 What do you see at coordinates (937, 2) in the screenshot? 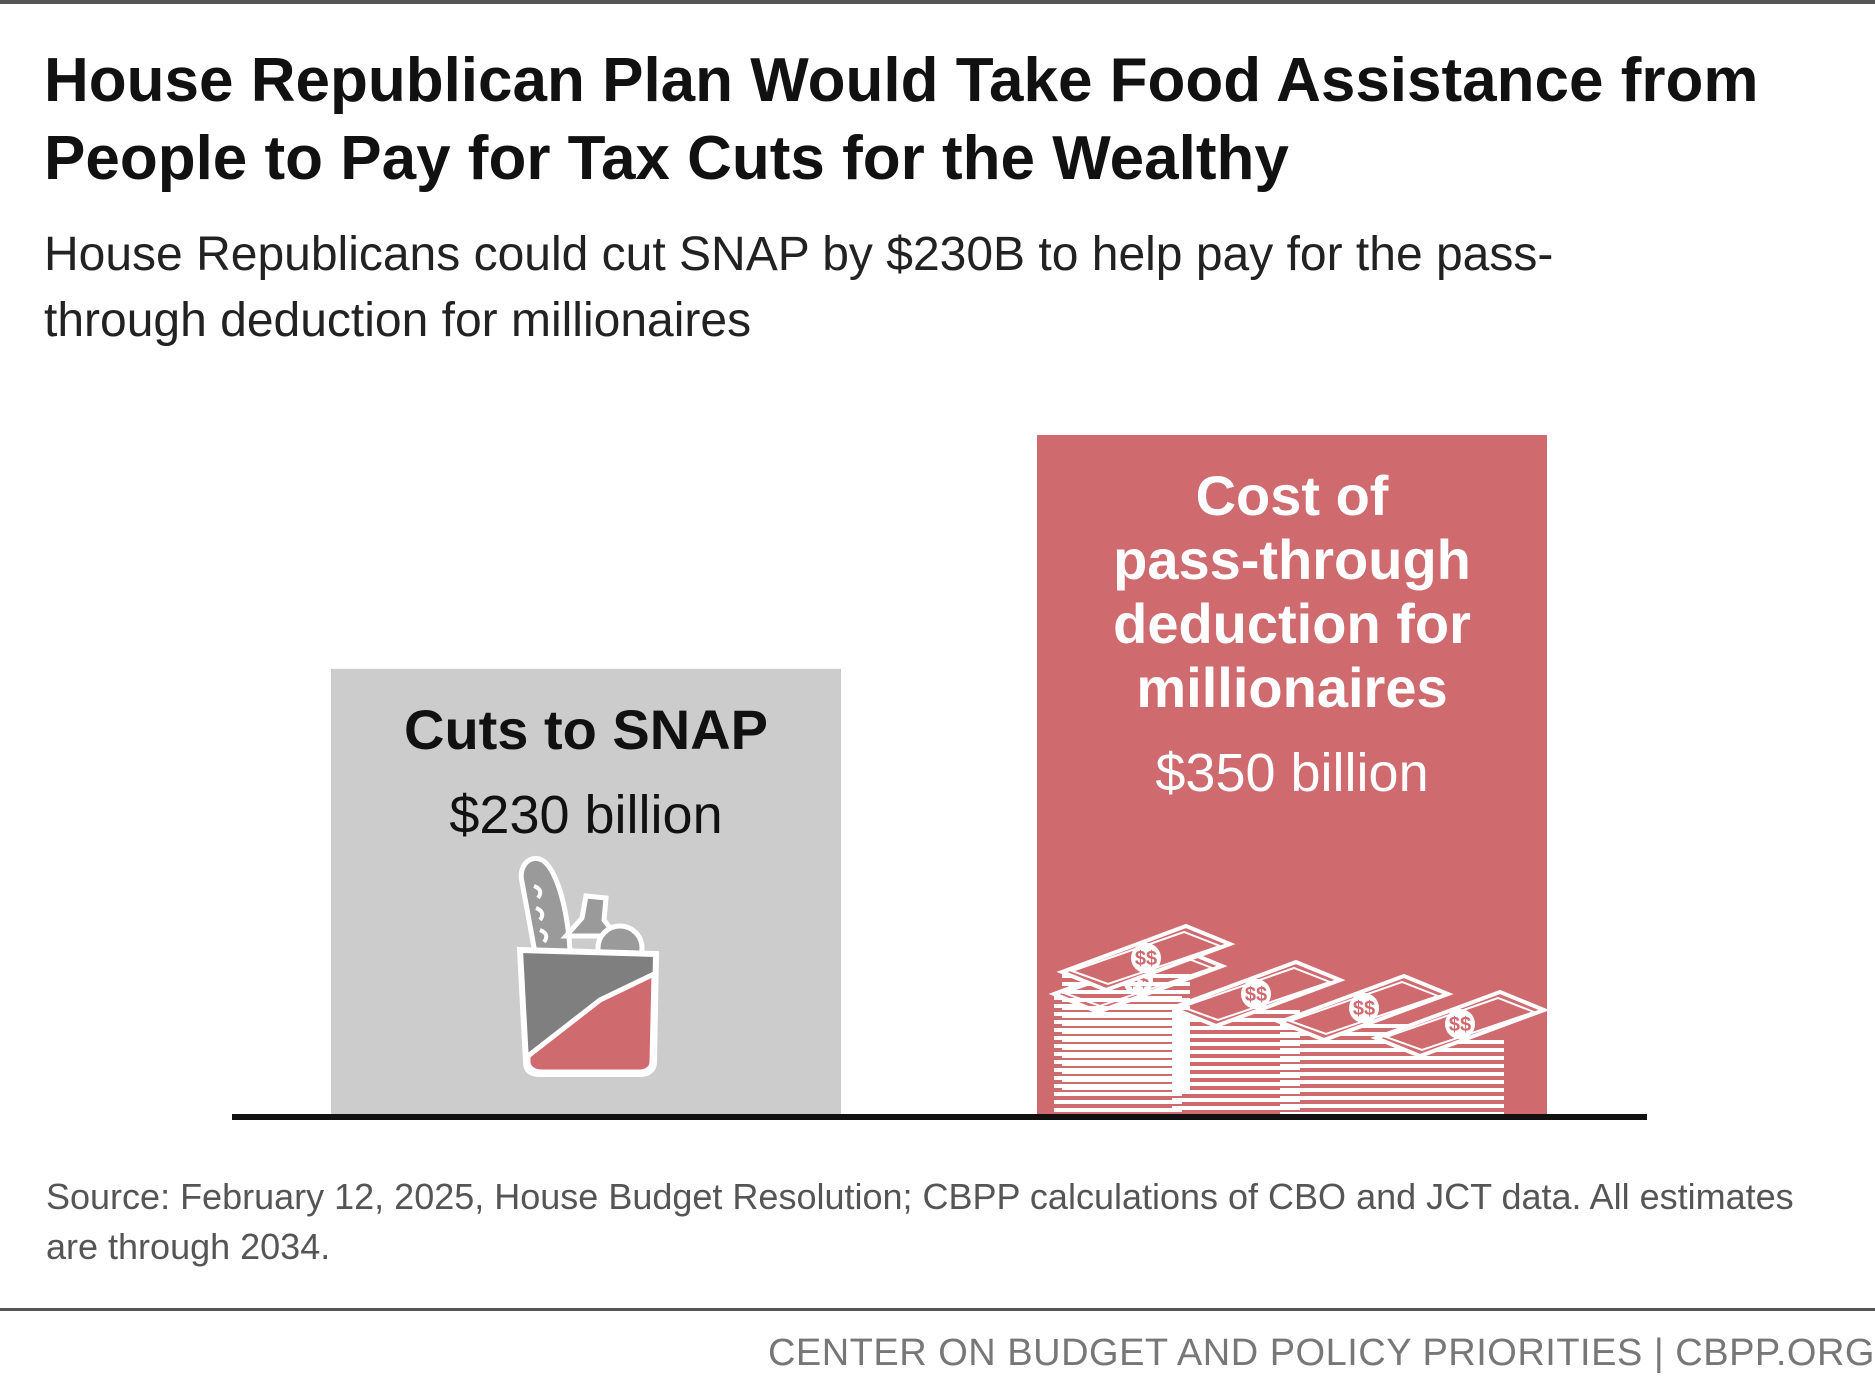
I see `top-rule` at bounding box center [937, 2].